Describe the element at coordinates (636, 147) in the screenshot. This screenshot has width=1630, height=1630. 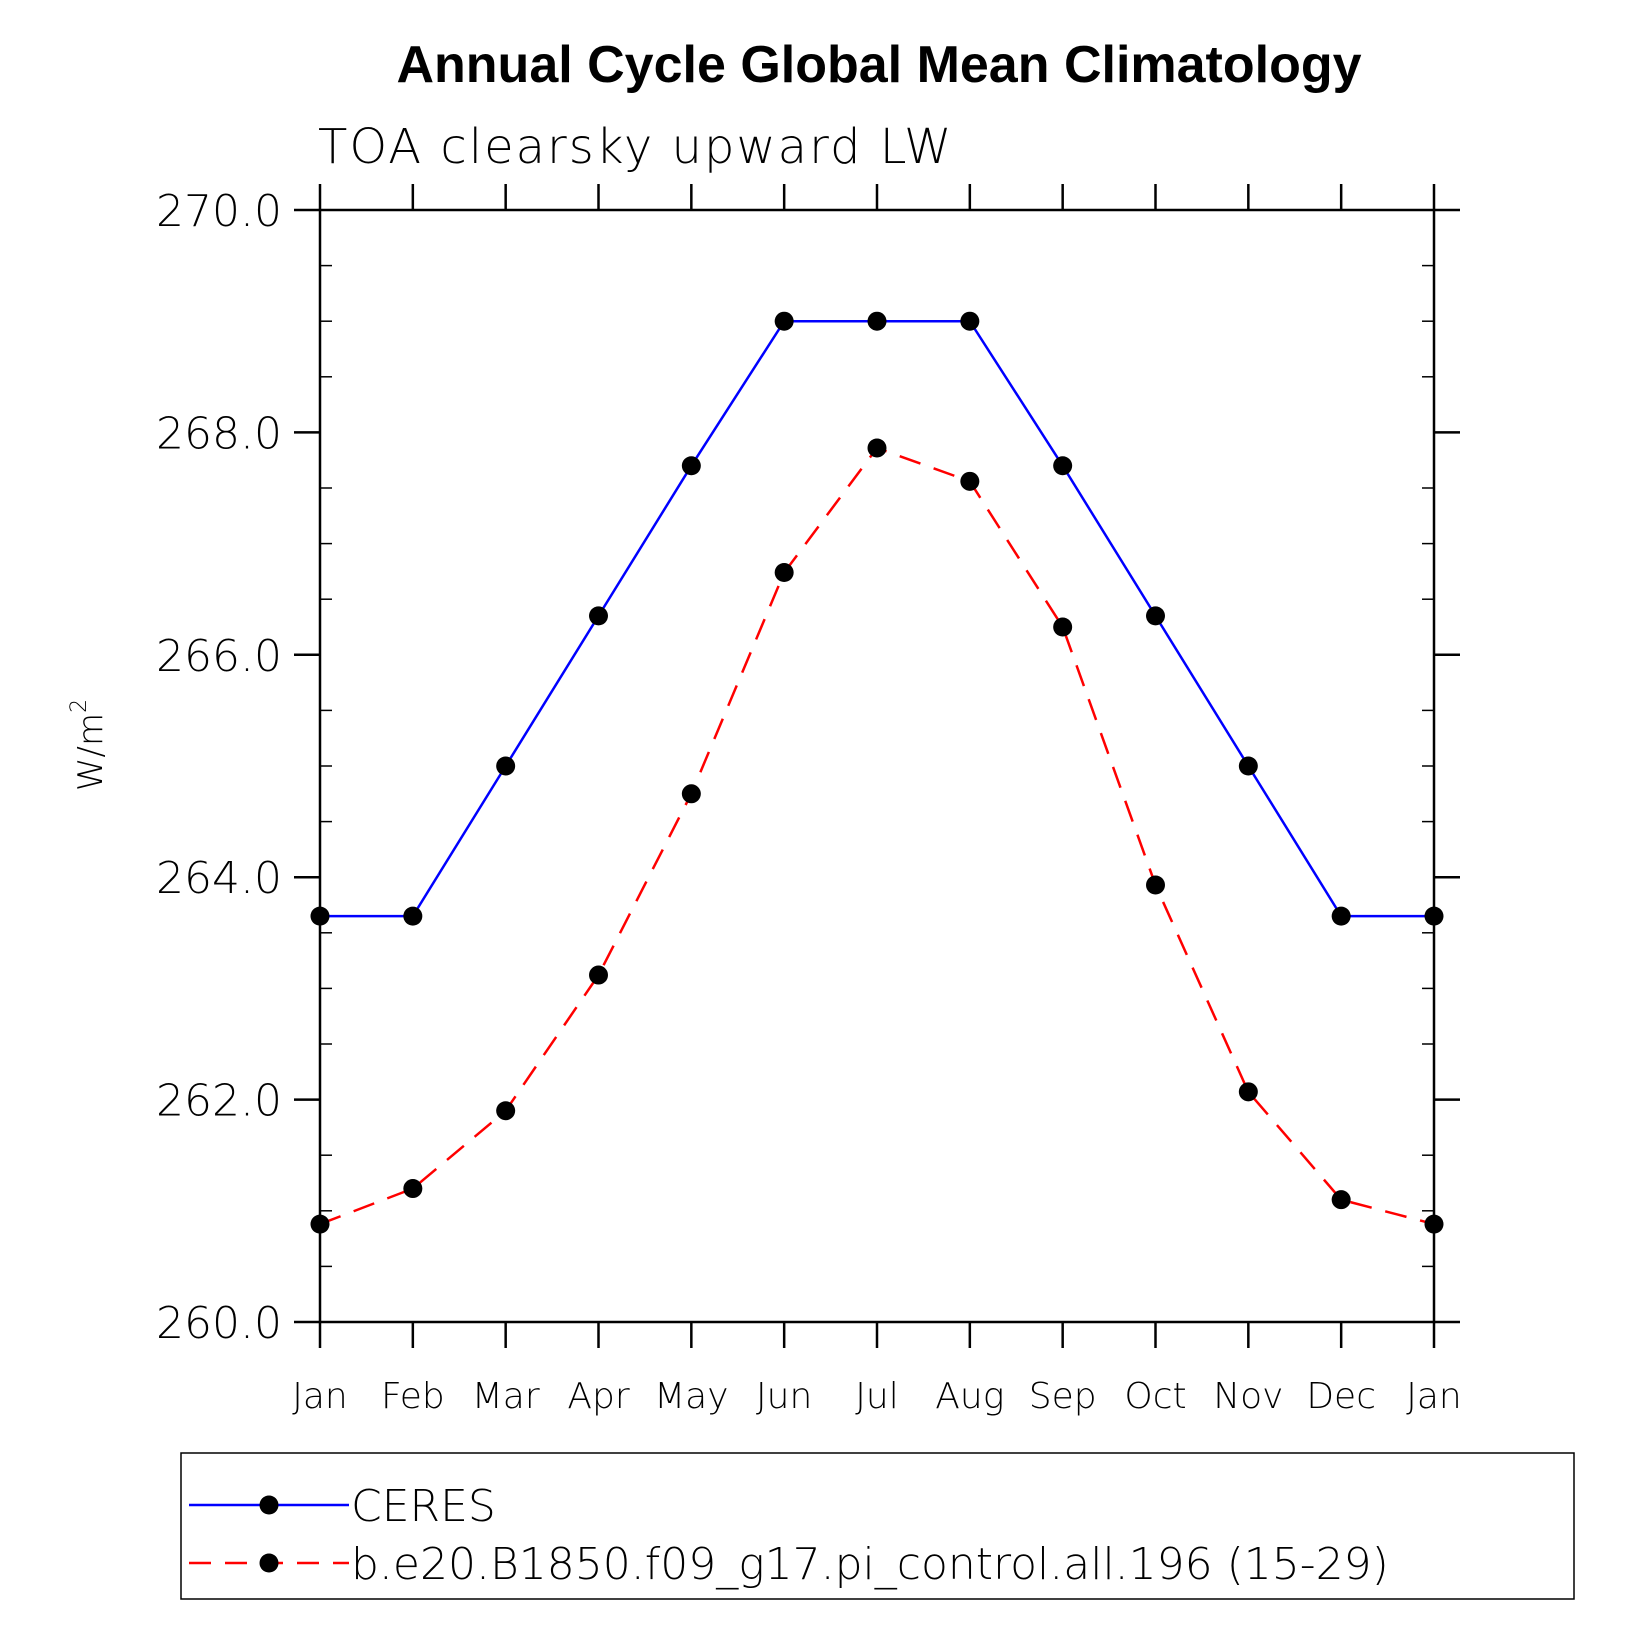
I see `chart-subtitle: TOA clearsky upward LW` at that location.